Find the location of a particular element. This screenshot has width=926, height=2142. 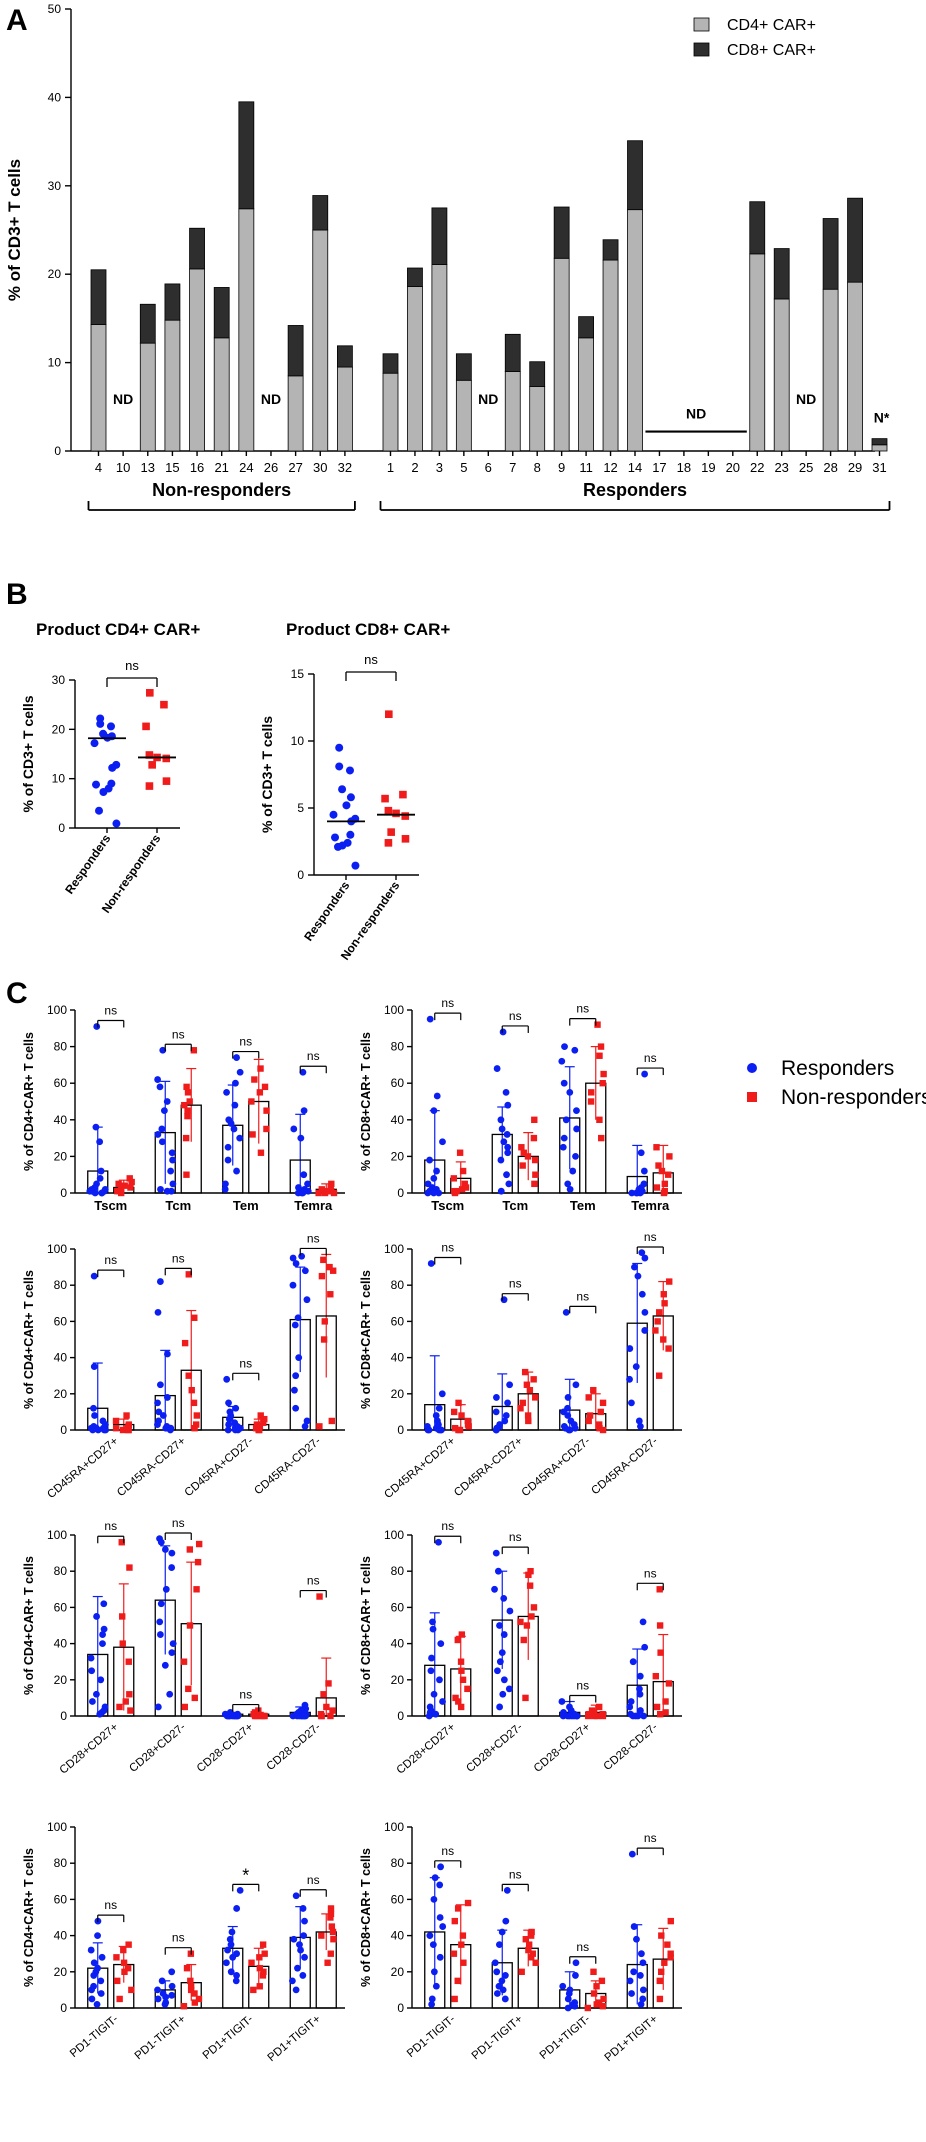

x-tick-label: CD45RA-CD27+ is located at coordinates (151, 1467).